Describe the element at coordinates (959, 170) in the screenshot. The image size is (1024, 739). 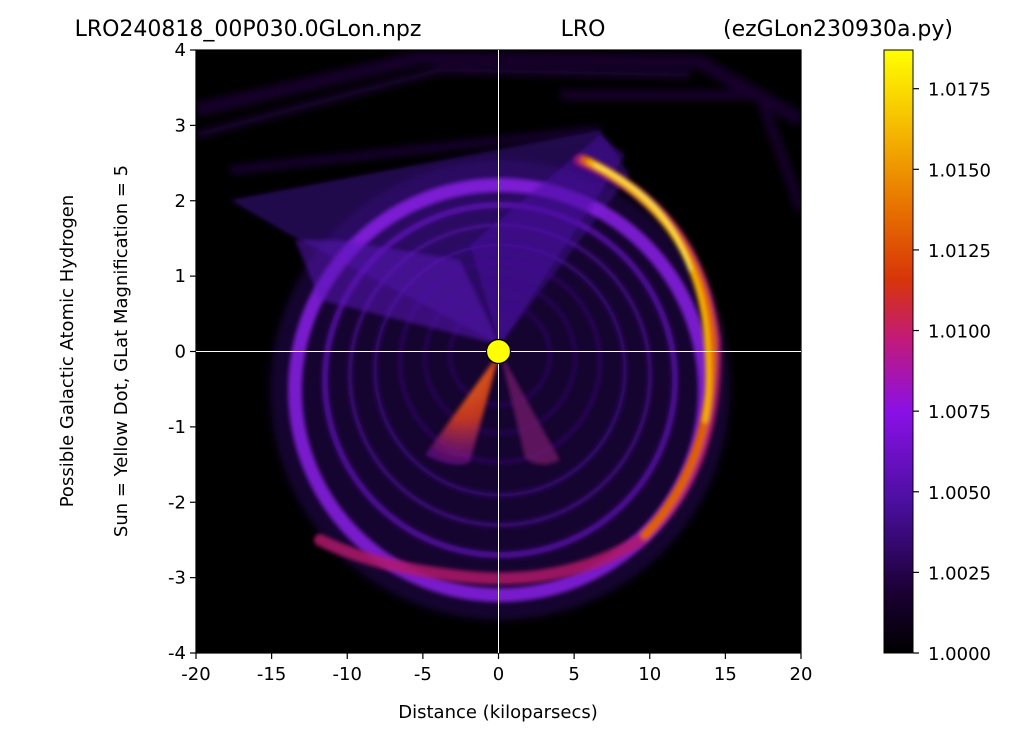
I see `colorbar-tick-label: 1.0150` at that location.